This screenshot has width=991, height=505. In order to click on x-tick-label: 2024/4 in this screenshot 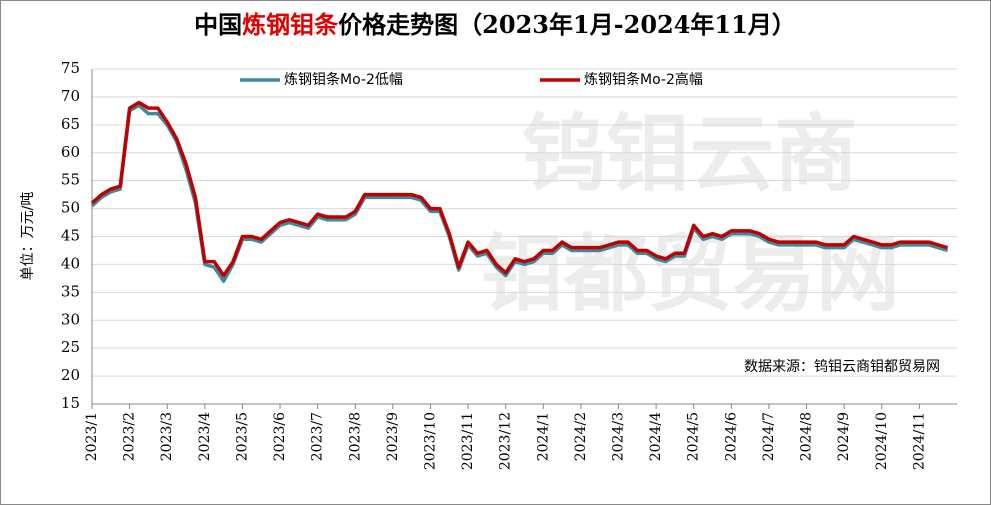, I will do `click(656, 436)`.